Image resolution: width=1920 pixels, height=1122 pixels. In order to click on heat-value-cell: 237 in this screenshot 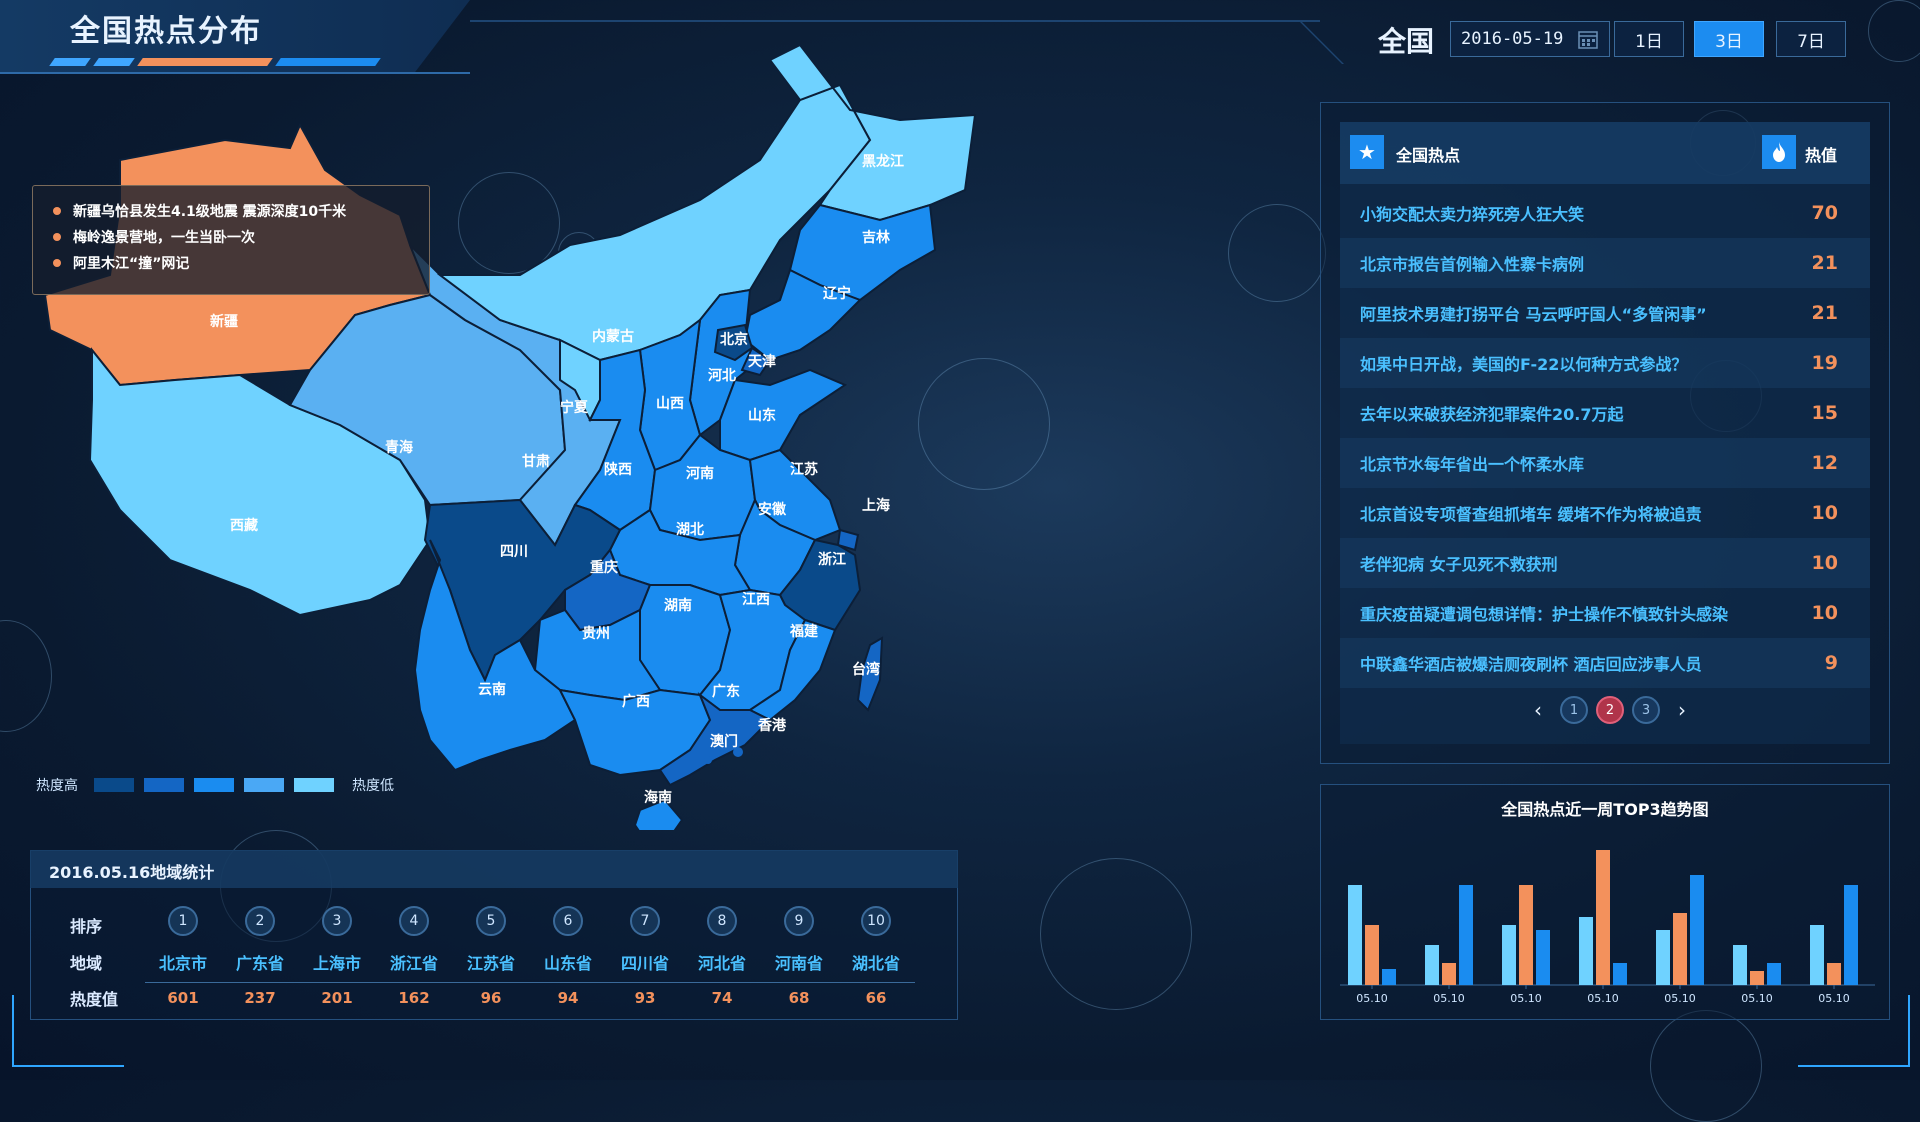, I will do `click(260, 998)`.